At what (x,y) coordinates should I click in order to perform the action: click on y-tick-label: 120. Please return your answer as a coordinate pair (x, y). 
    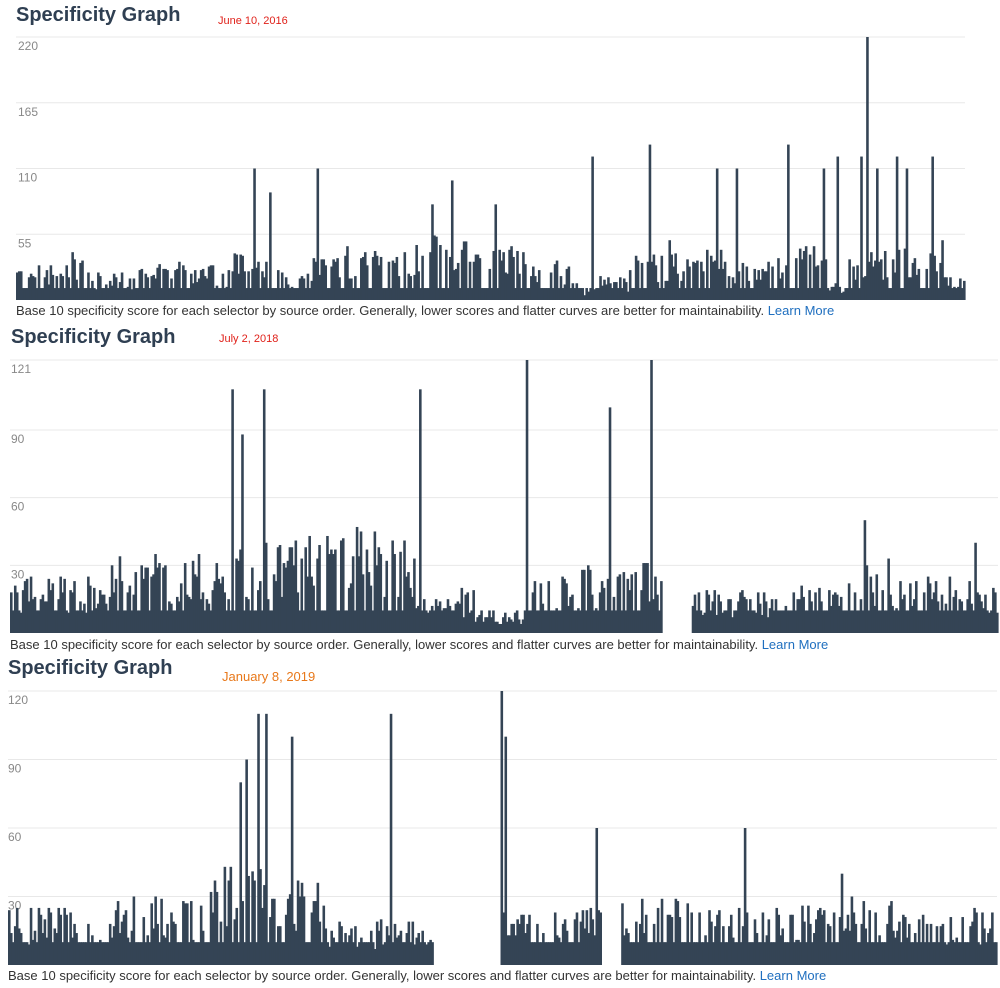
    Looking at the image, I should click on (18, 700).